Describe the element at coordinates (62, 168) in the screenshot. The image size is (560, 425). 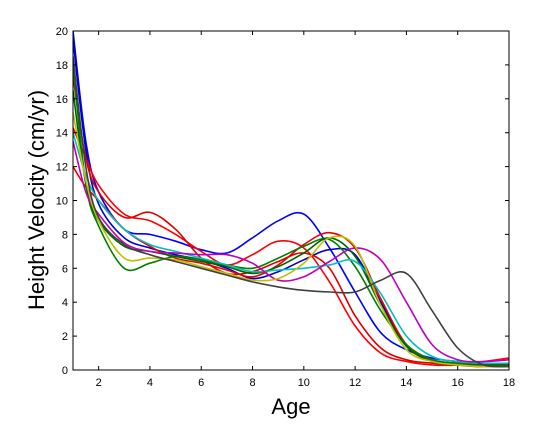
I see `y-tick-label: 12` at that location.